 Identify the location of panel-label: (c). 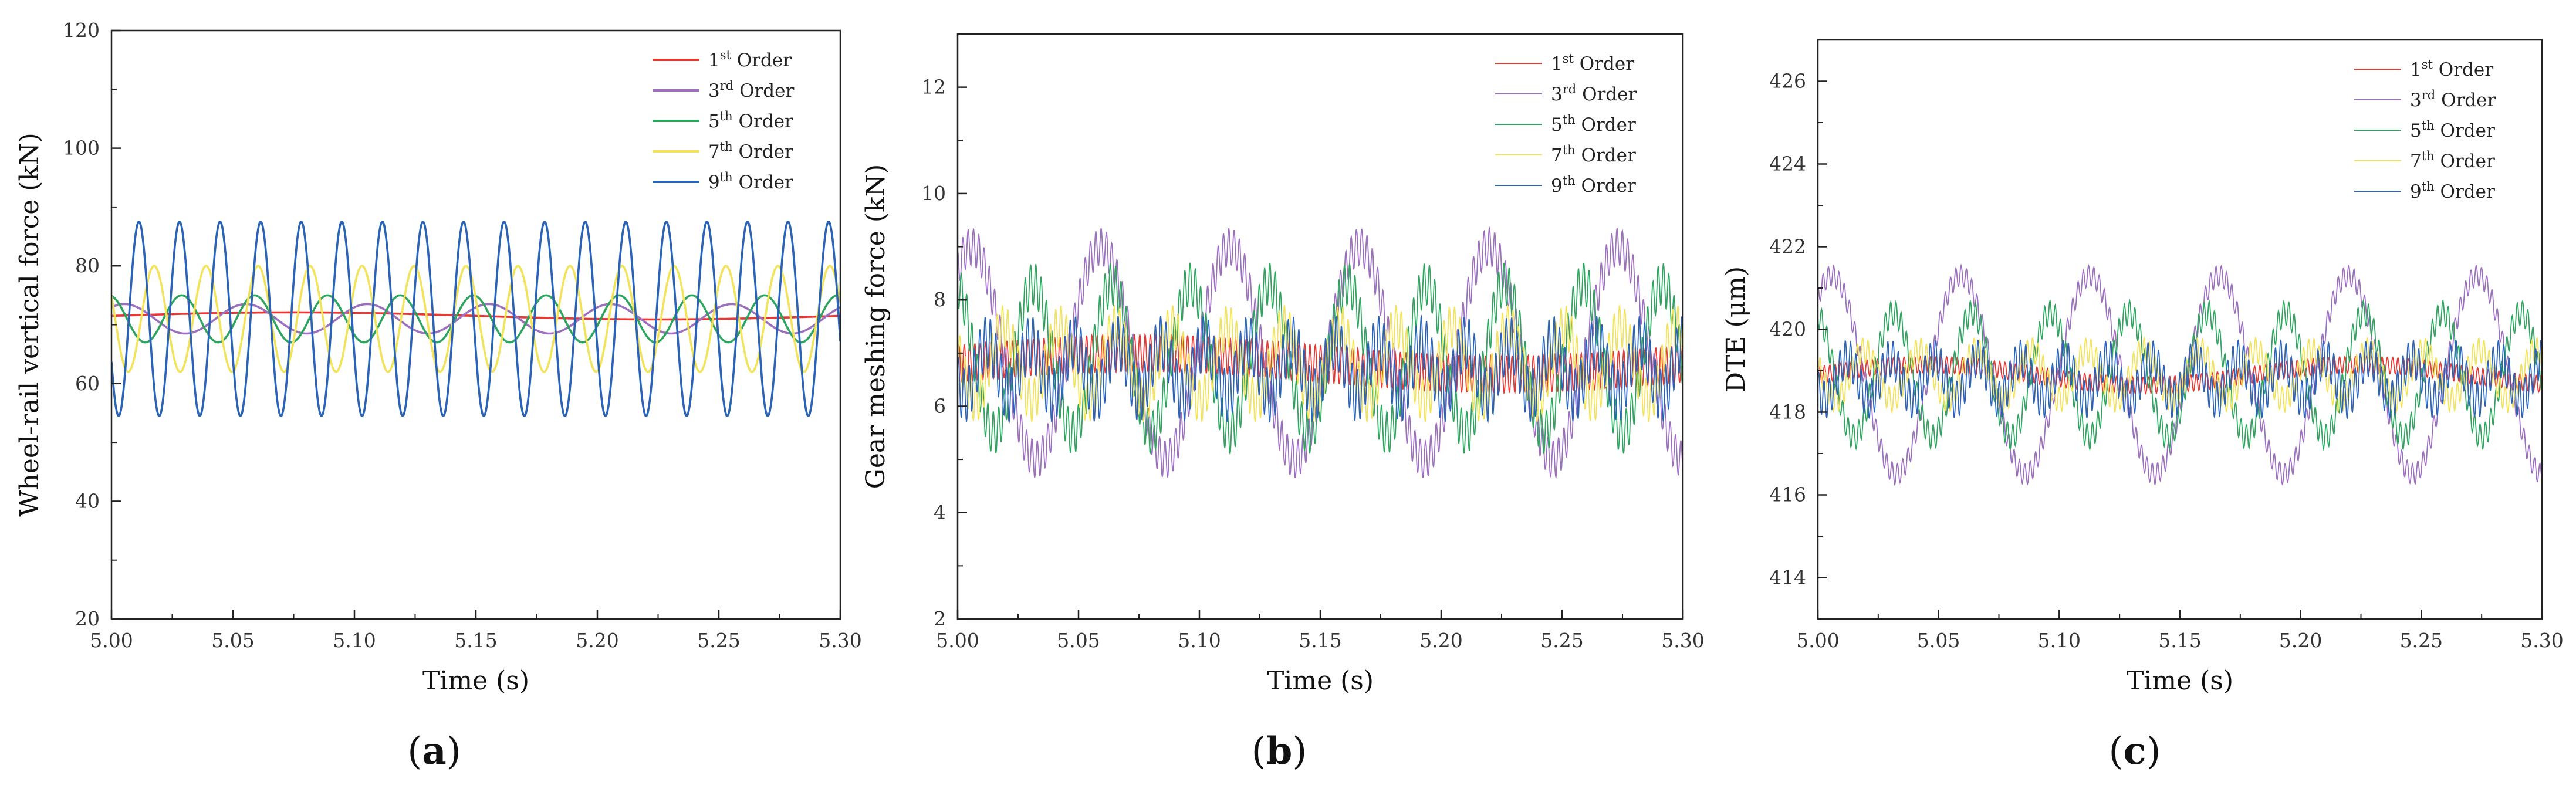
(2135, 751).